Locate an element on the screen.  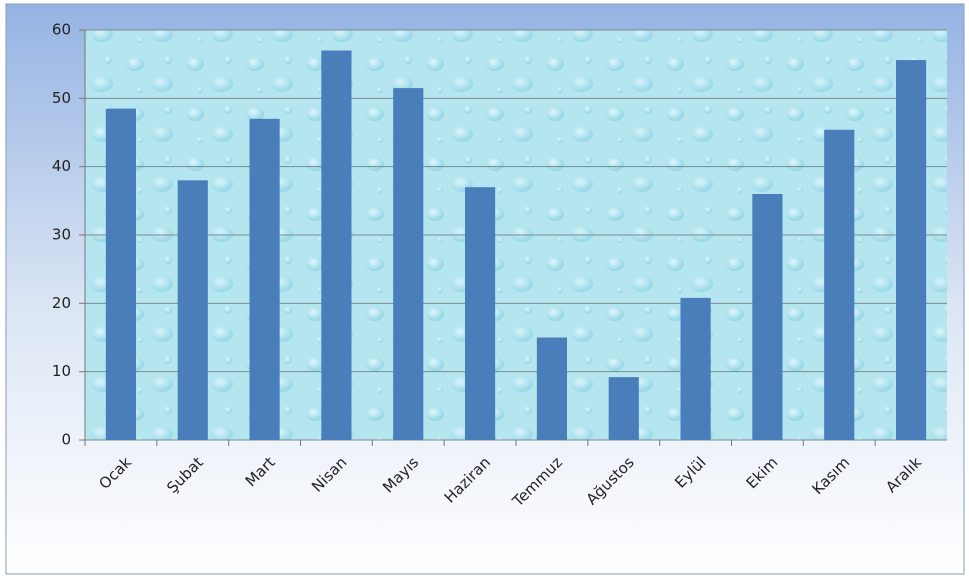
y-tick-label: 40 is located at coordinates (61, 166).